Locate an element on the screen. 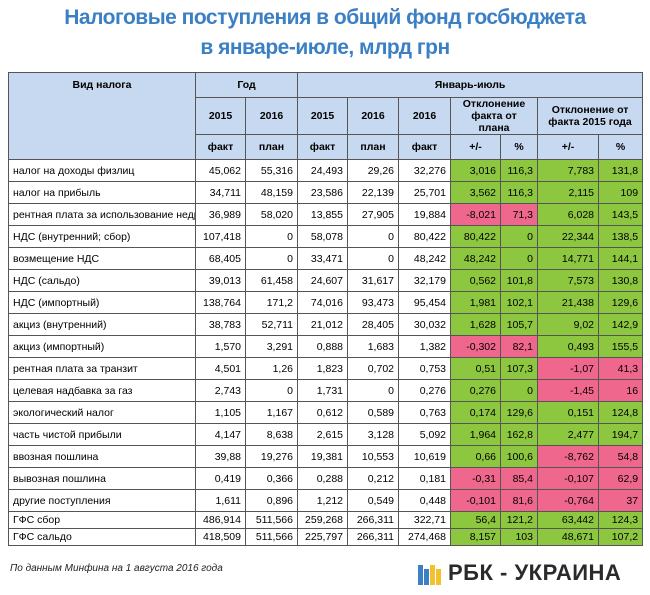  cell: -0,101 is located at coordinates (475, 500).